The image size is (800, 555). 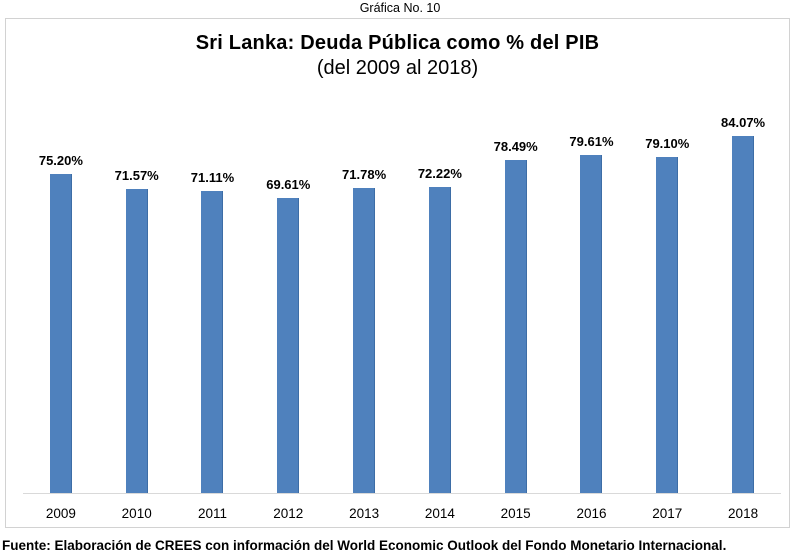 I want to click on chart-subtitle: (del 2009 al 2018), so click(x=397, y=68).